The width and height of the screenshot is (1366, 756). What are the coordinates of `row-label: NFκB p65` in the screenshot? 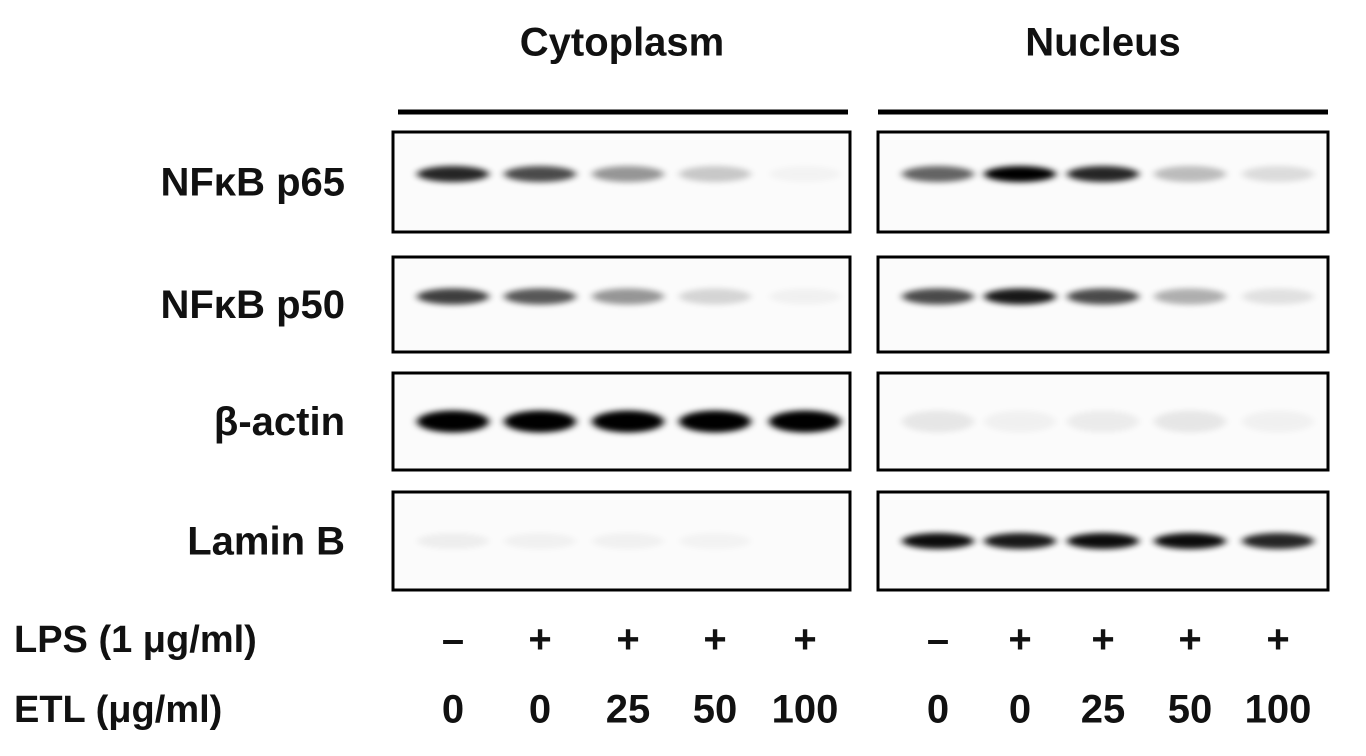 It's located at (252, 183).